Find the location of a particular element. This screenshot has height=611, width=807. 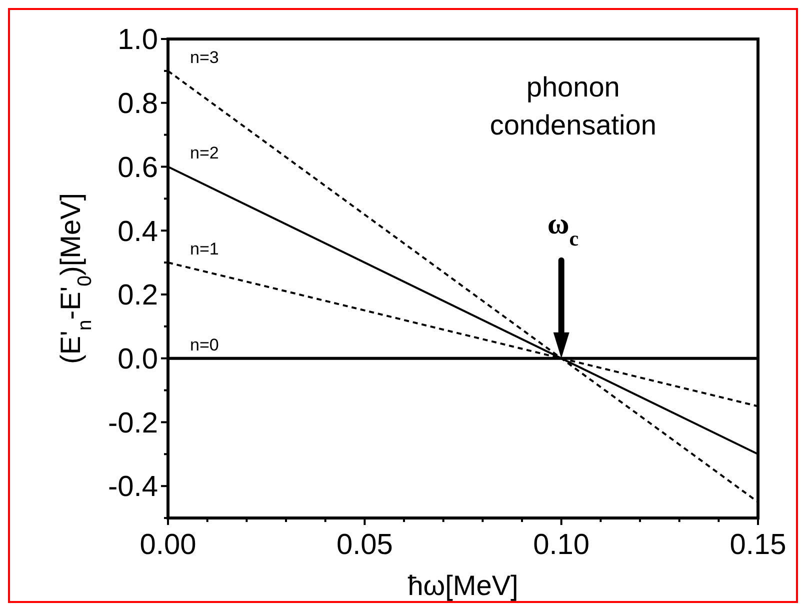

y-tick-label: 0.6 is located at coordinates (138, 168).